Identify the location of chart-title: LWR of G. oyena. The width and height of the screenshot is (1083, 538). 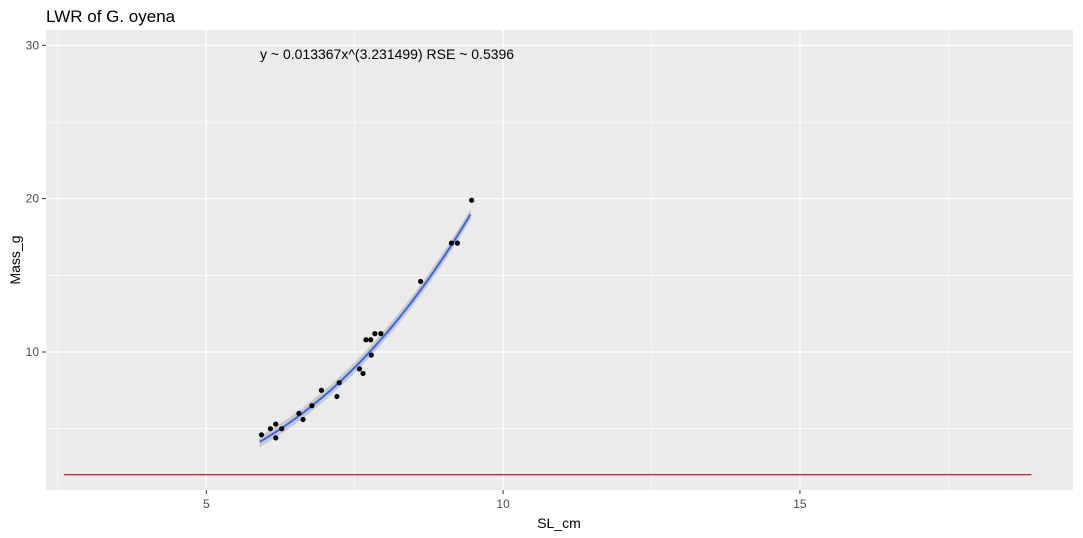
(111, 16).